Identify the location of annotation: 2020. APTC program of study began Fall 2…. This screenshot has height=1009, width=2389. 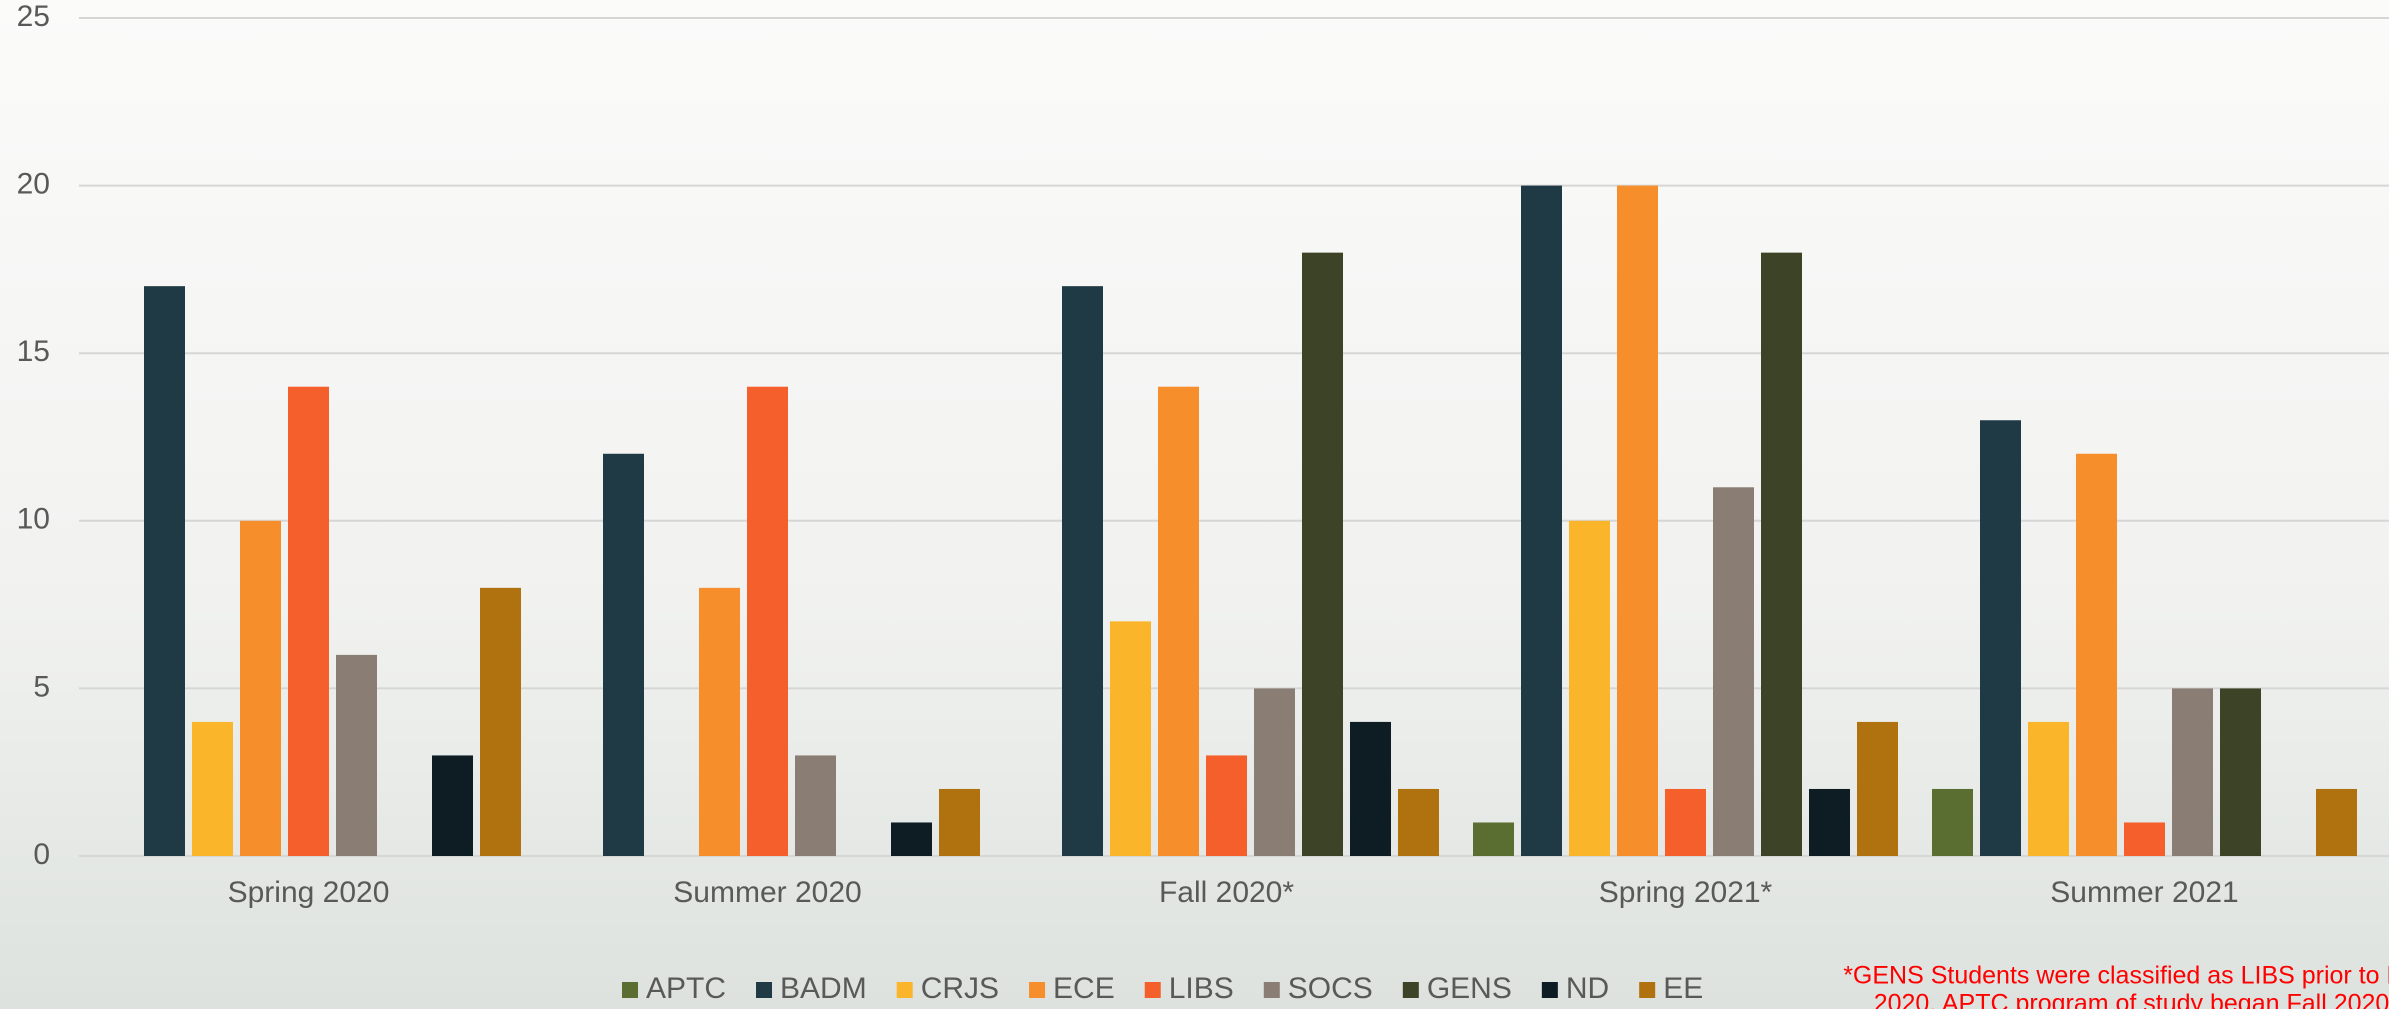
(2131, 999).